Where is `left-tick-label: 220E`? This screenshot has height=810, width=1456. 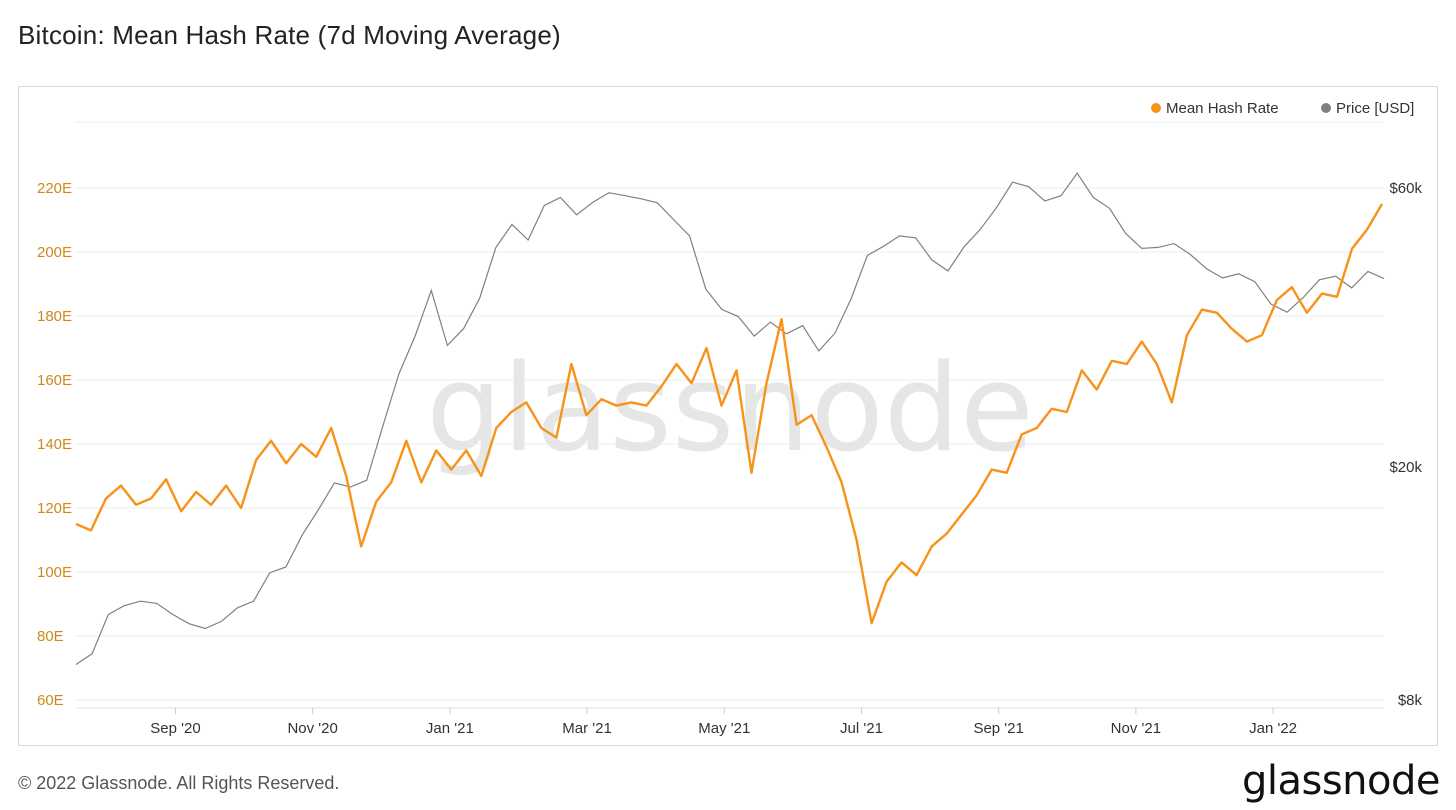
left-tick-label: 220E is located at coordinates (54, 188).